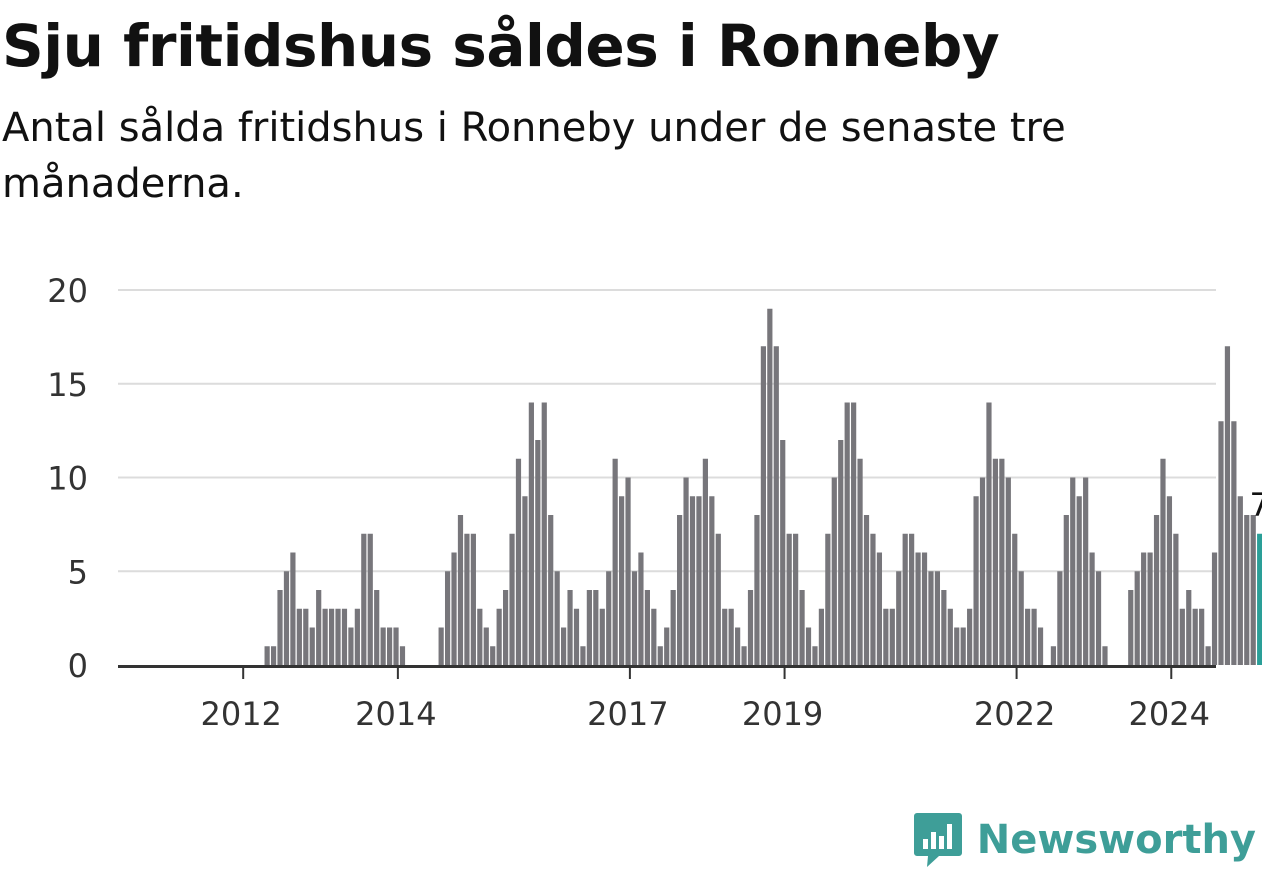 This screenshot has width=1262, height=879. What do you see at coordinates (1169, 714) in the screenshot?
I see `x-tick-label: 2024` at bounding box center [1169, 714].